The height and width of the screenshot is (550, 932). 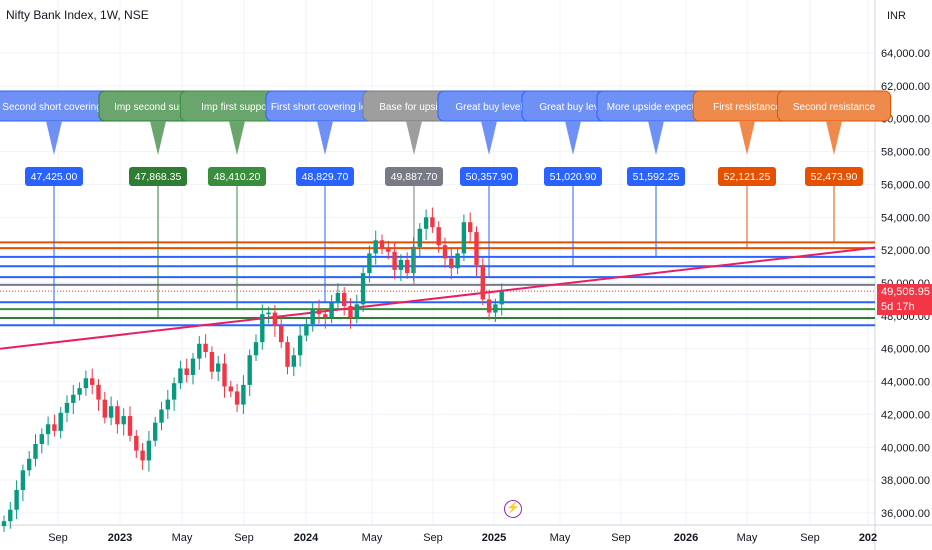 What do you see at coordinates (513, 509) in the screenshot?
I see `lightning-icon: ⚡` at bounding box center [513, 509].